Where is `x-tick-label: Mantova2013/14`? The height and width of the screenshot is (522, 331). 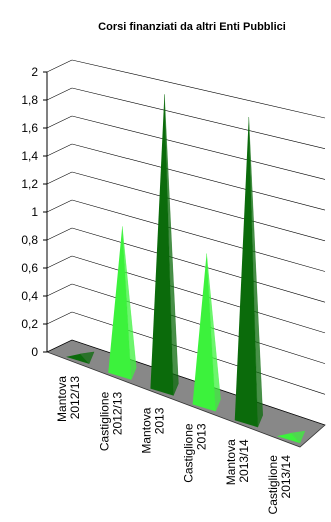 x-tick-label: Mantova2013/14 is located at coordinates (237, 462).